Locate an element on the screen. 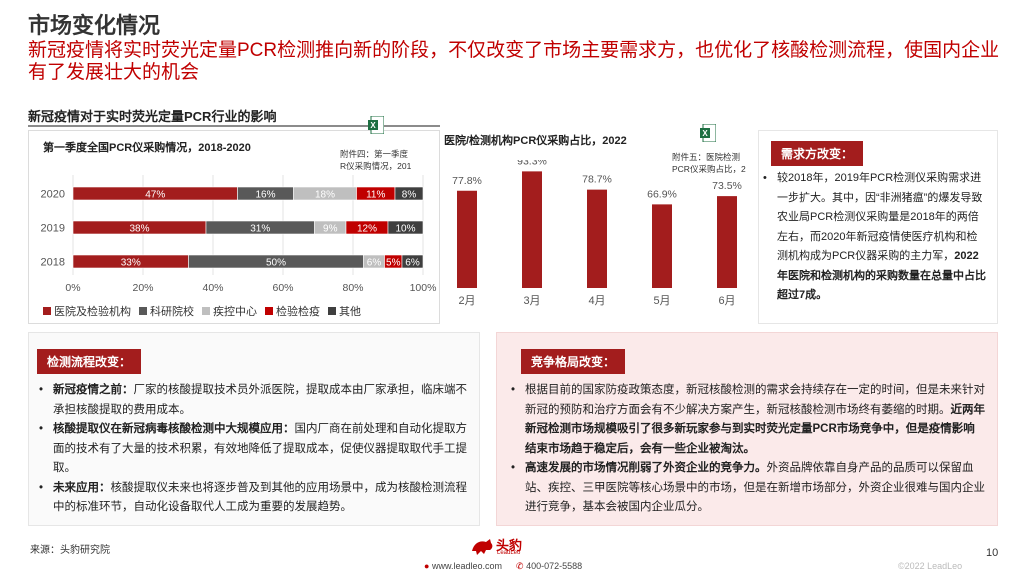 Image resolution: width=1024 pixels, height=576 pixels. attachment-left-line1: 附件四：第一季度 is located at coordinates (374, 154).